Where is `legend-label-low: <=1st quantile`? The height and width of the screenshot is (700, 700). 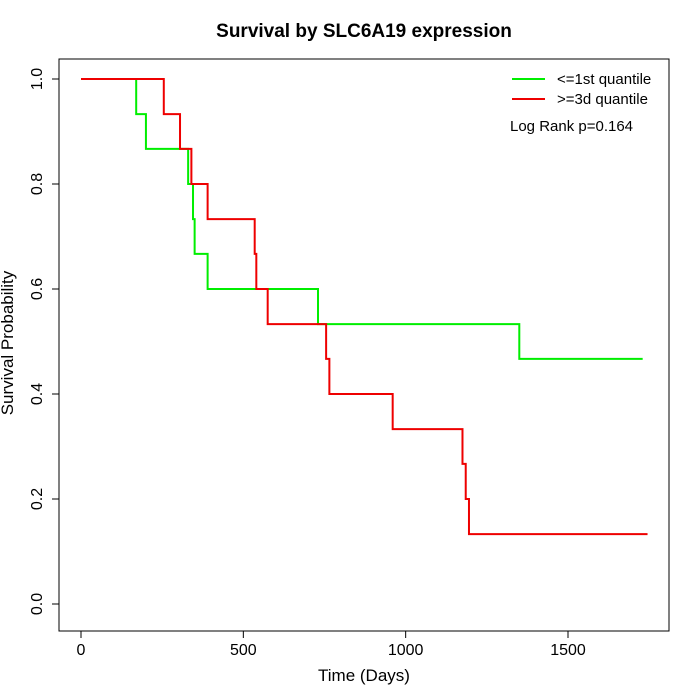 legend-label-low: <=1st quantile is located at coordinates (604, 79).